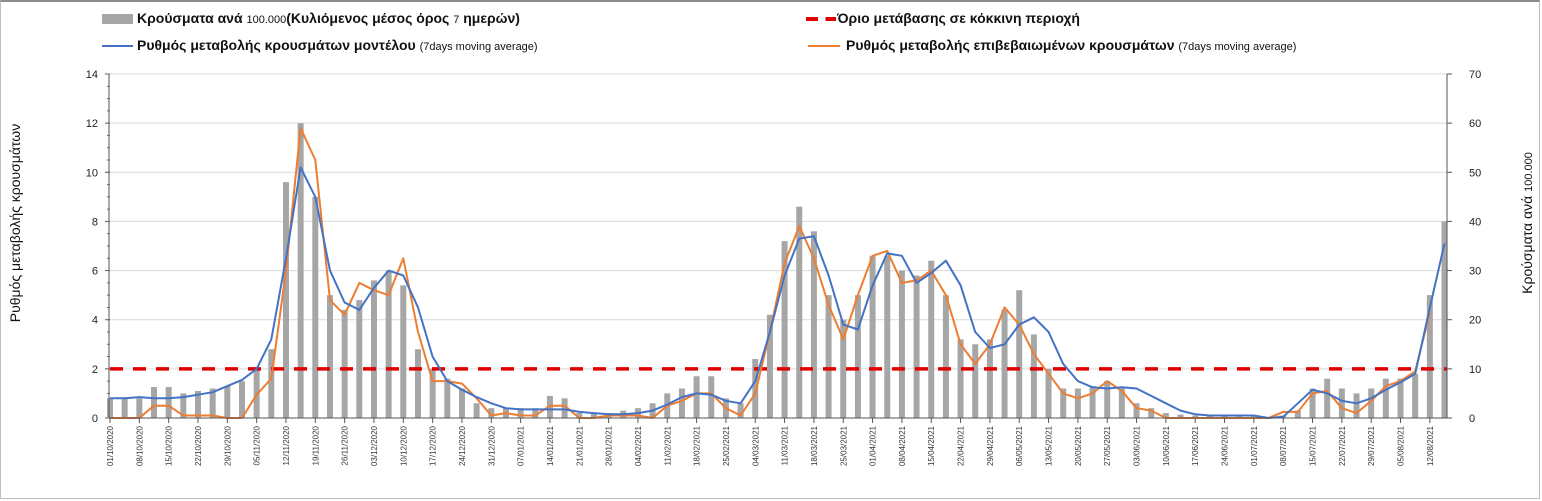 The image size is (1542, 501). Describe the element at coordinates (638, 445) in the screenshot. I see `x-tick-label: 04/02/2021` at that location.